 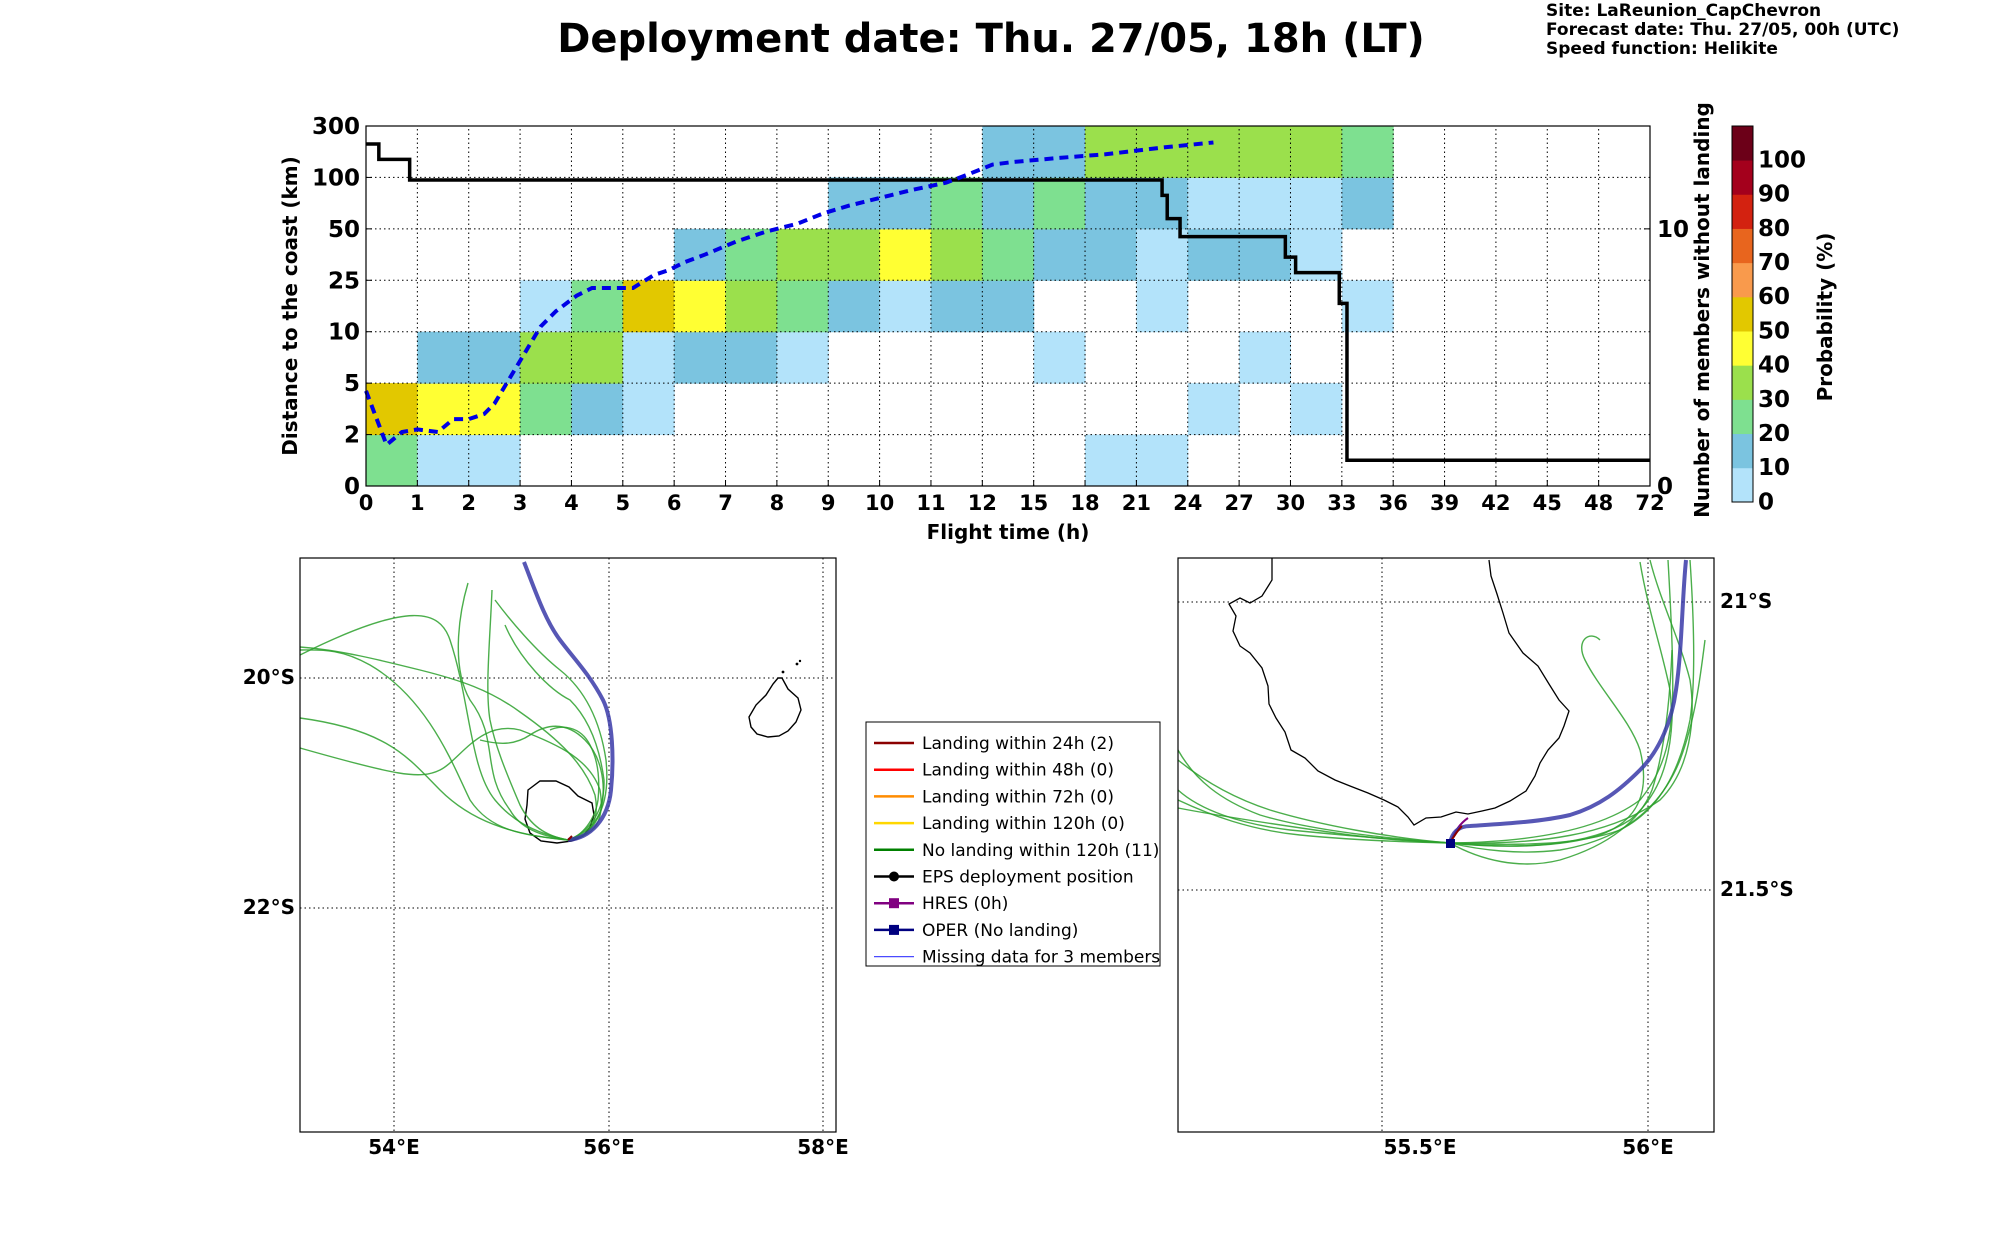 I want to click on y-tick-label: 2, so click(x=352, y=436).